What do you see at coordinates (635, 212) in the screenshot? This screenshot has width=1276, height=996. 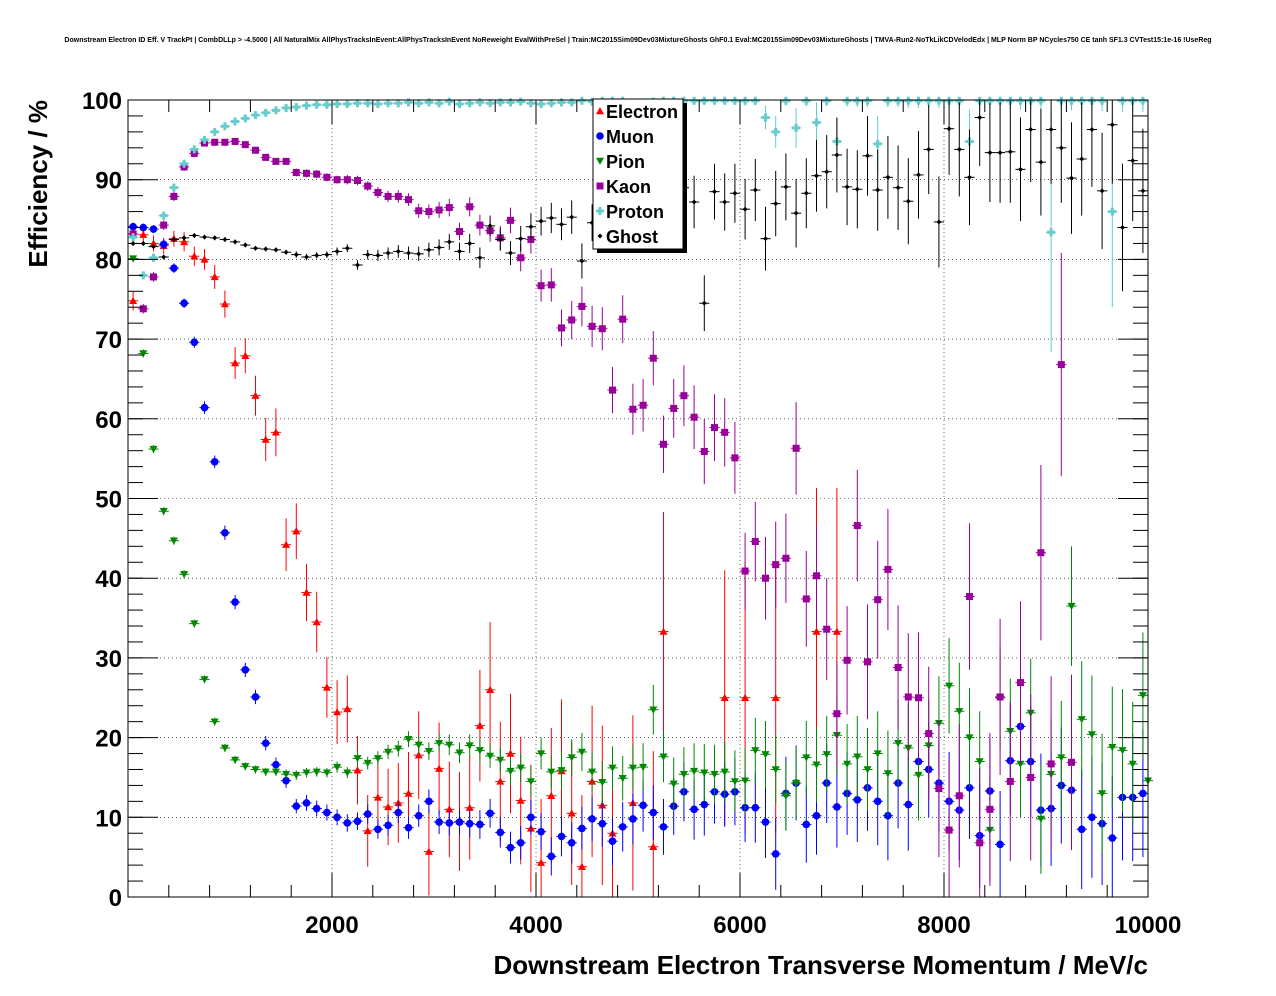 I see `legend-label-proton: Proton` at bounding box center [635, 212].